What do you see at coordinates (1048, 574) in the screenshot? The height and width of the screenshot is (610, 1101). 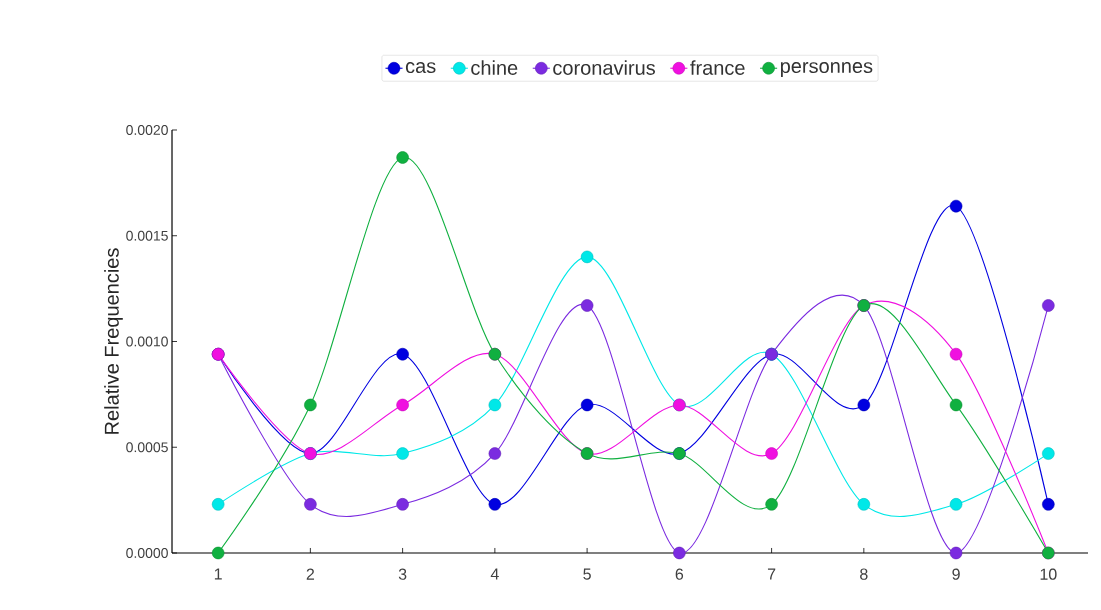 I see `x-tick-label: 10` at bounding box center [1048, 574].